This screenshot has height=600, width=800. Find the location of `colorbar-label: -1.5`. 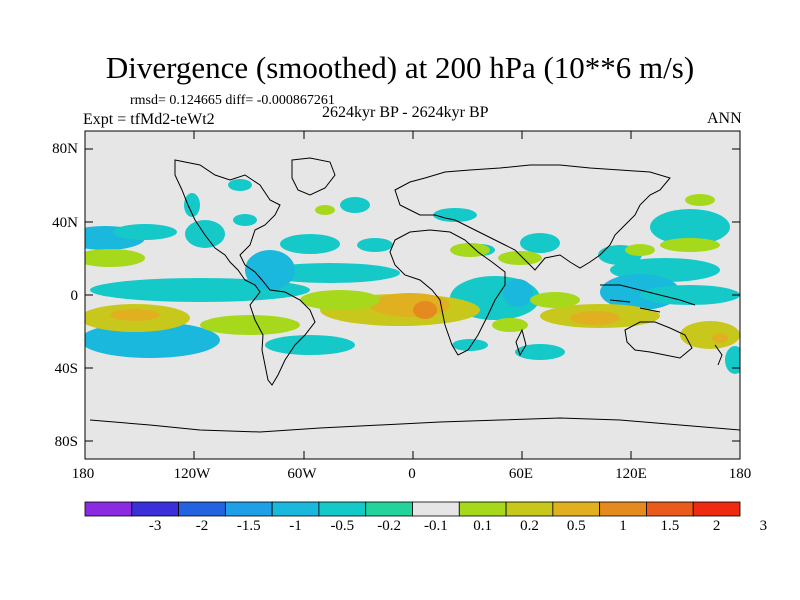

colorbar-label: -1.5 is located at coordinates (248, 526).